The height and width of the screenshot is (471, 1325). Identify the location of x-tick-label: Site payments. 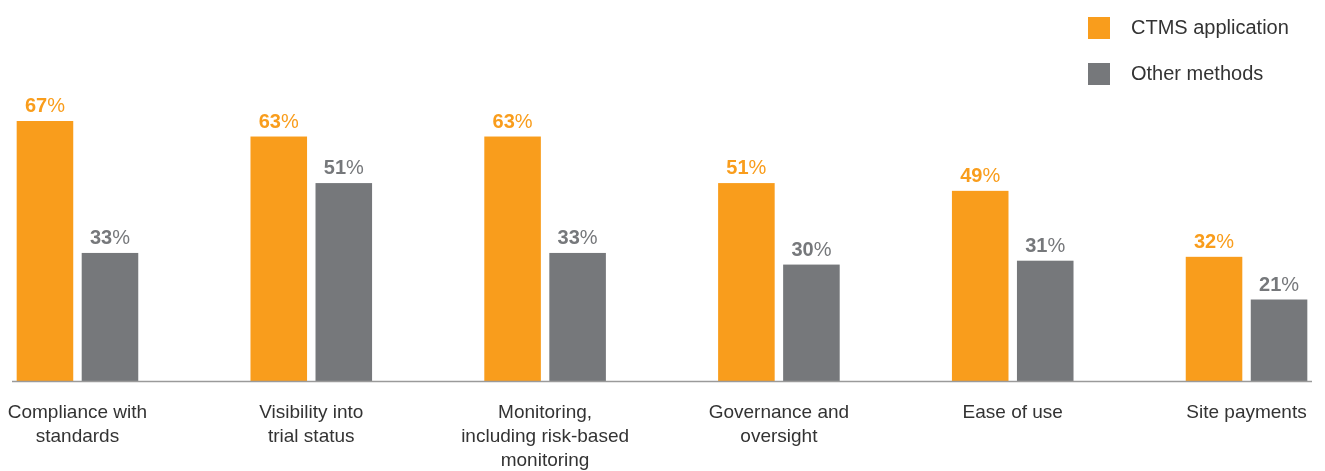
(1246, 411).